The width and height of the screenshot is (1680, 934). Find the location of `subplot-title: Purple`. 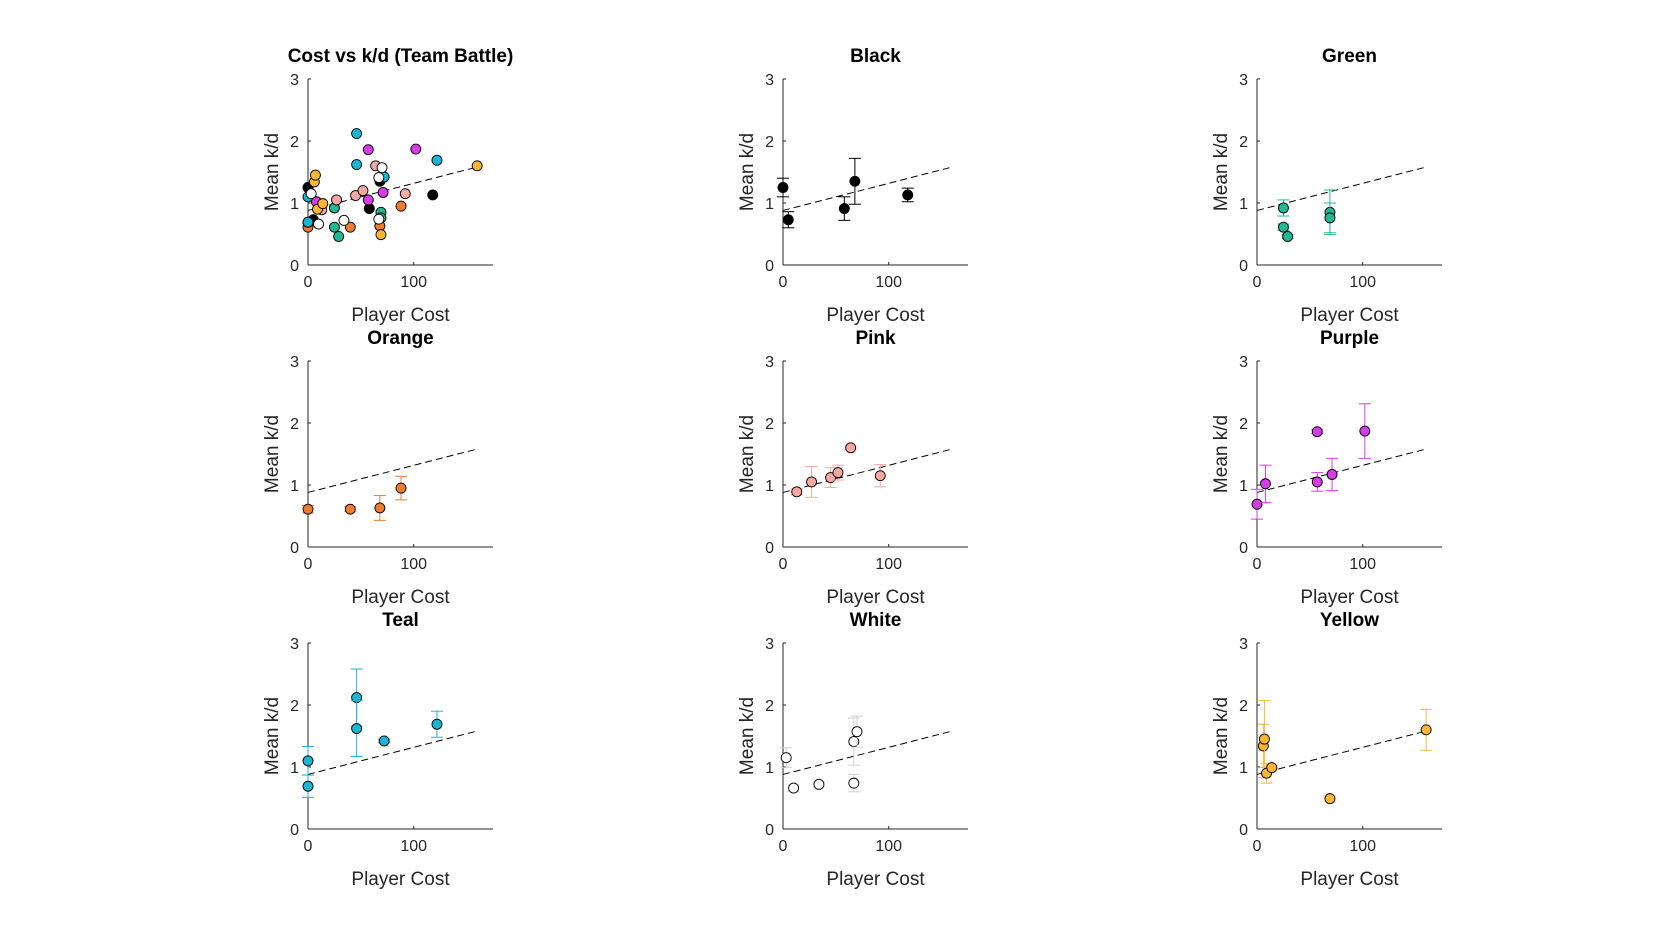

subplot-title: Purple is located at coordinates (1349, 338).